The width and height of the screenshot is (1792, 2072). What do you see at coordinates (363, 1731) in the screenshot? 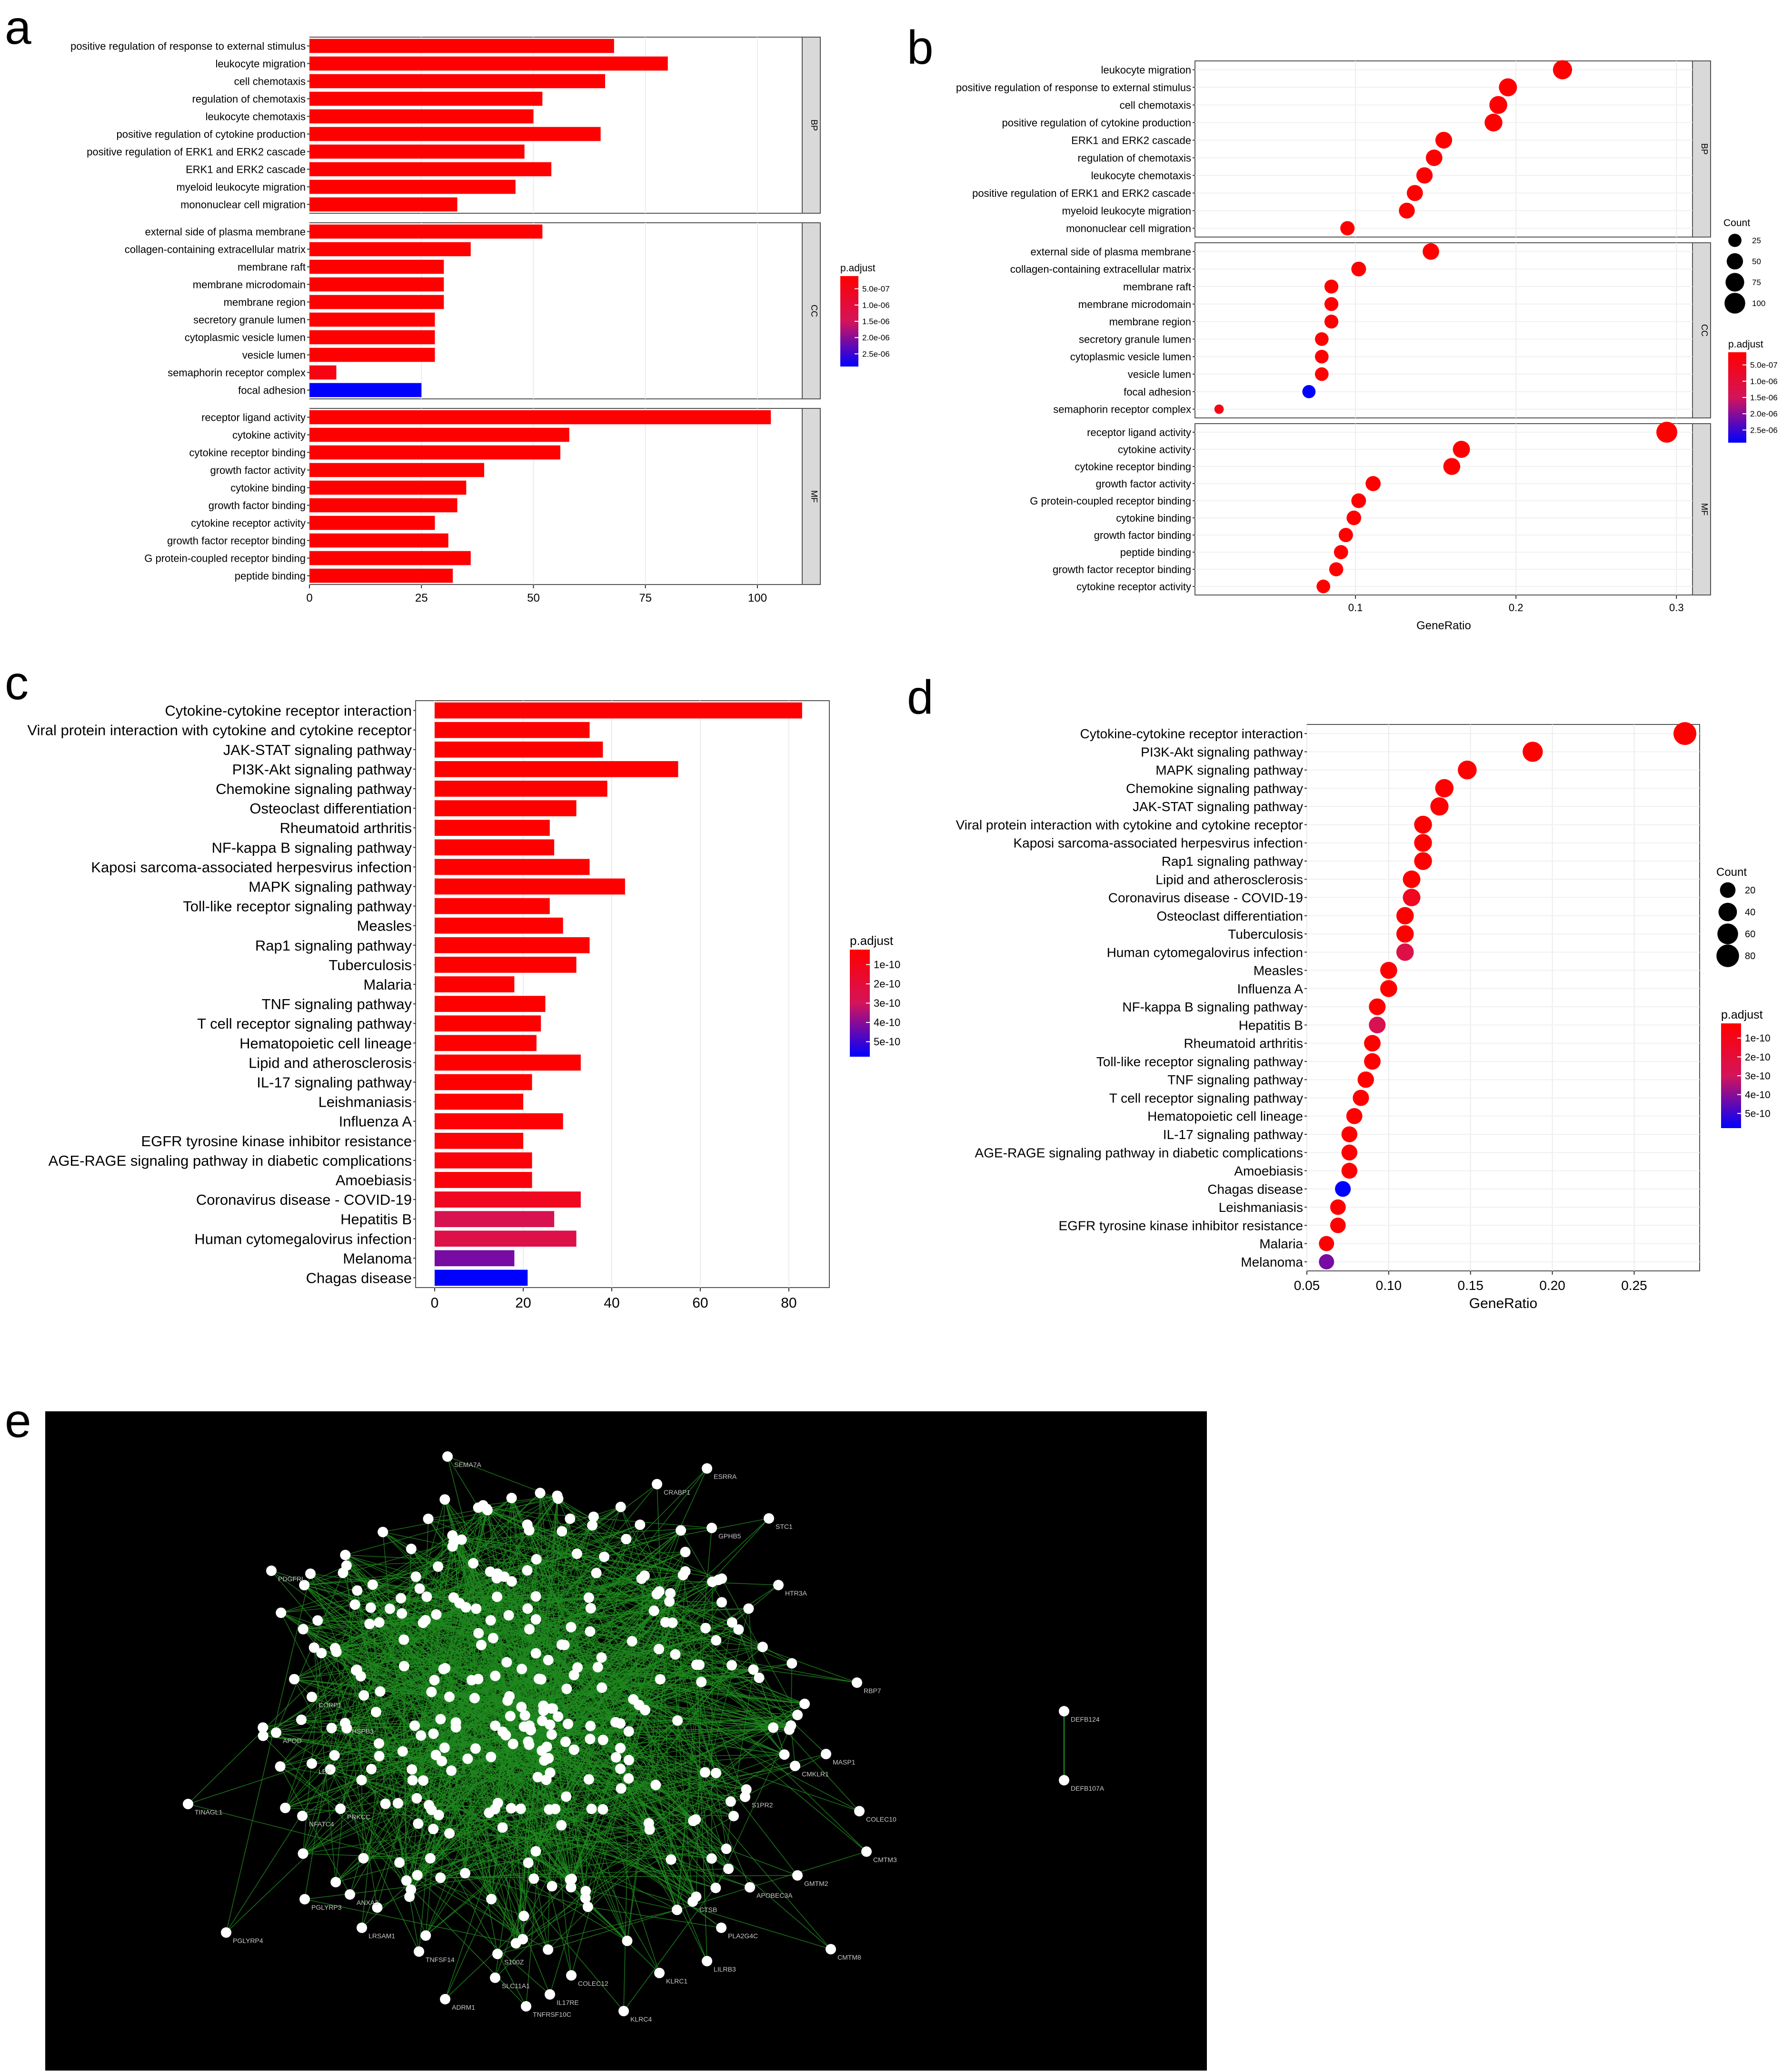
I see `gene-label: HSPB3` at bounding box center [363, 1731].